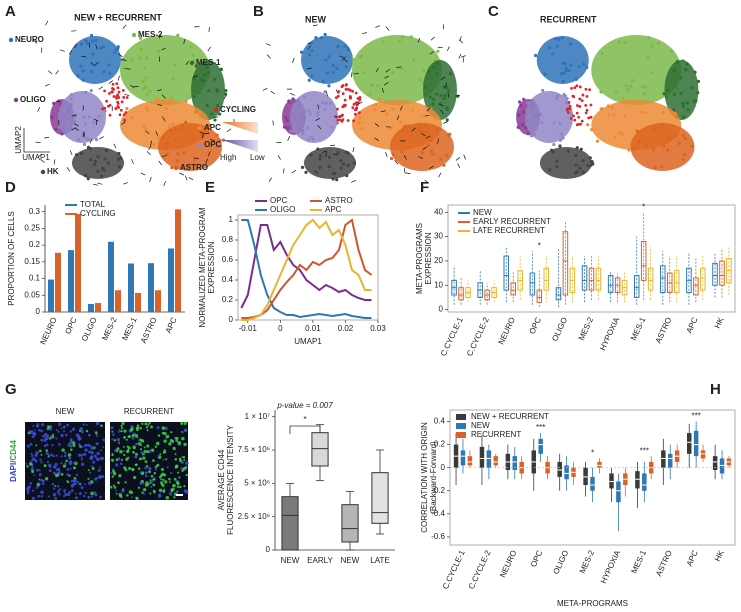 The width and height of the screenshot is (741, 612). What do you see at coordinates (133, 103) in the screenshot?
I see `umap-plot` at bounding box center [133, 103].